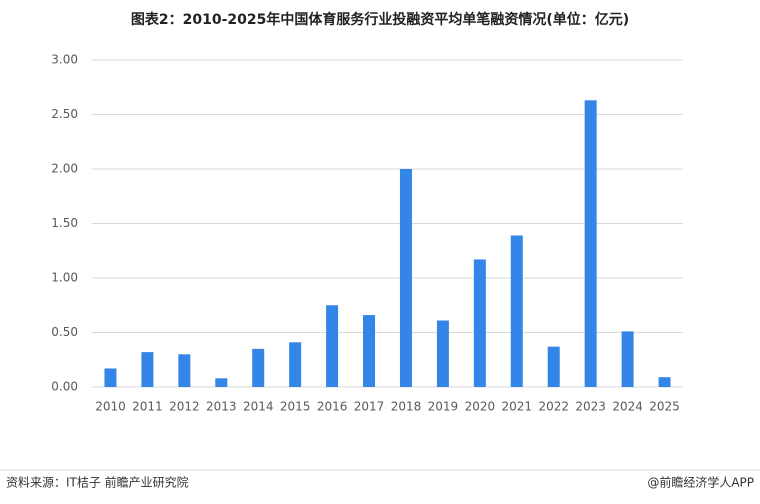  I want to click on y-tick-label: 0.00, so click(64, 387).